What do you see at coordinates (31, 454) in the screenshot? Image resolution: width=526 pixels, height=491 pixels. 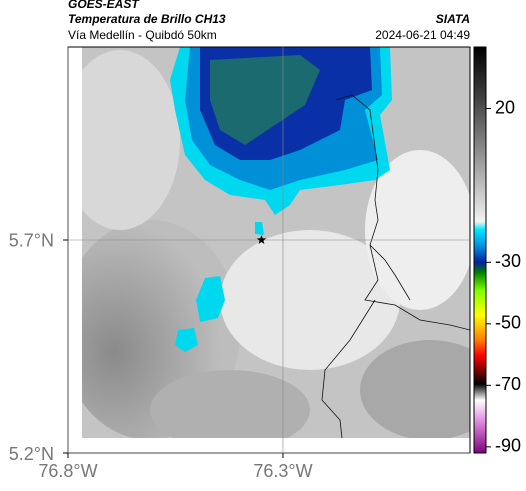 I see `y-tick-label: 5.2°N` at bounding box center [31, 454].